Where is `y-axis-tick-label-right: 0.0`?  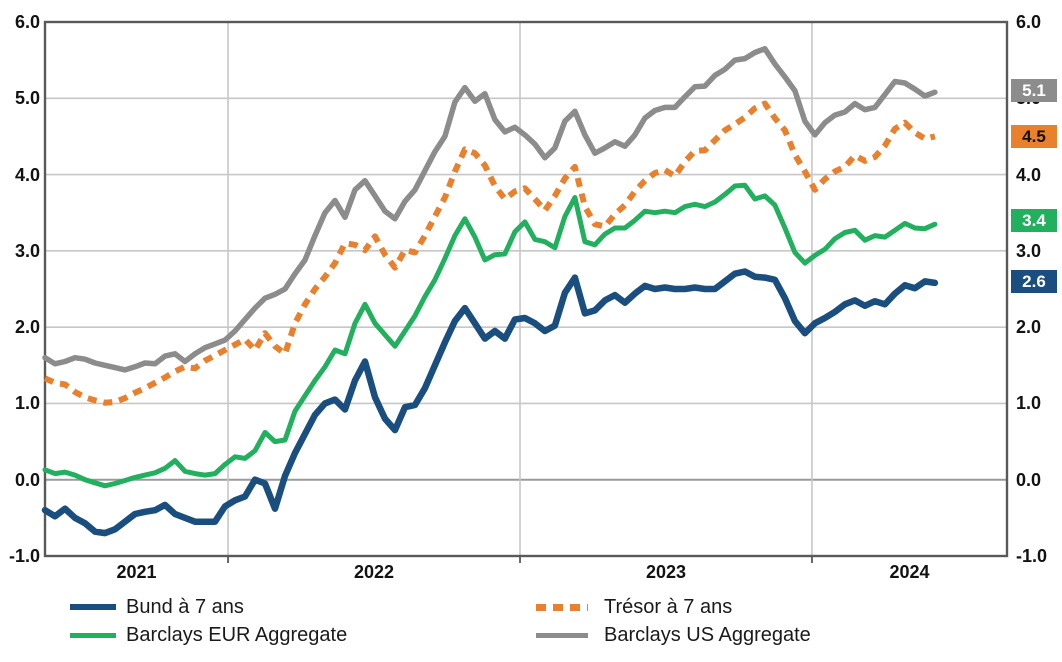
y-axis-tick-label-right: 0.0 is located at coordinates (1029, 479).